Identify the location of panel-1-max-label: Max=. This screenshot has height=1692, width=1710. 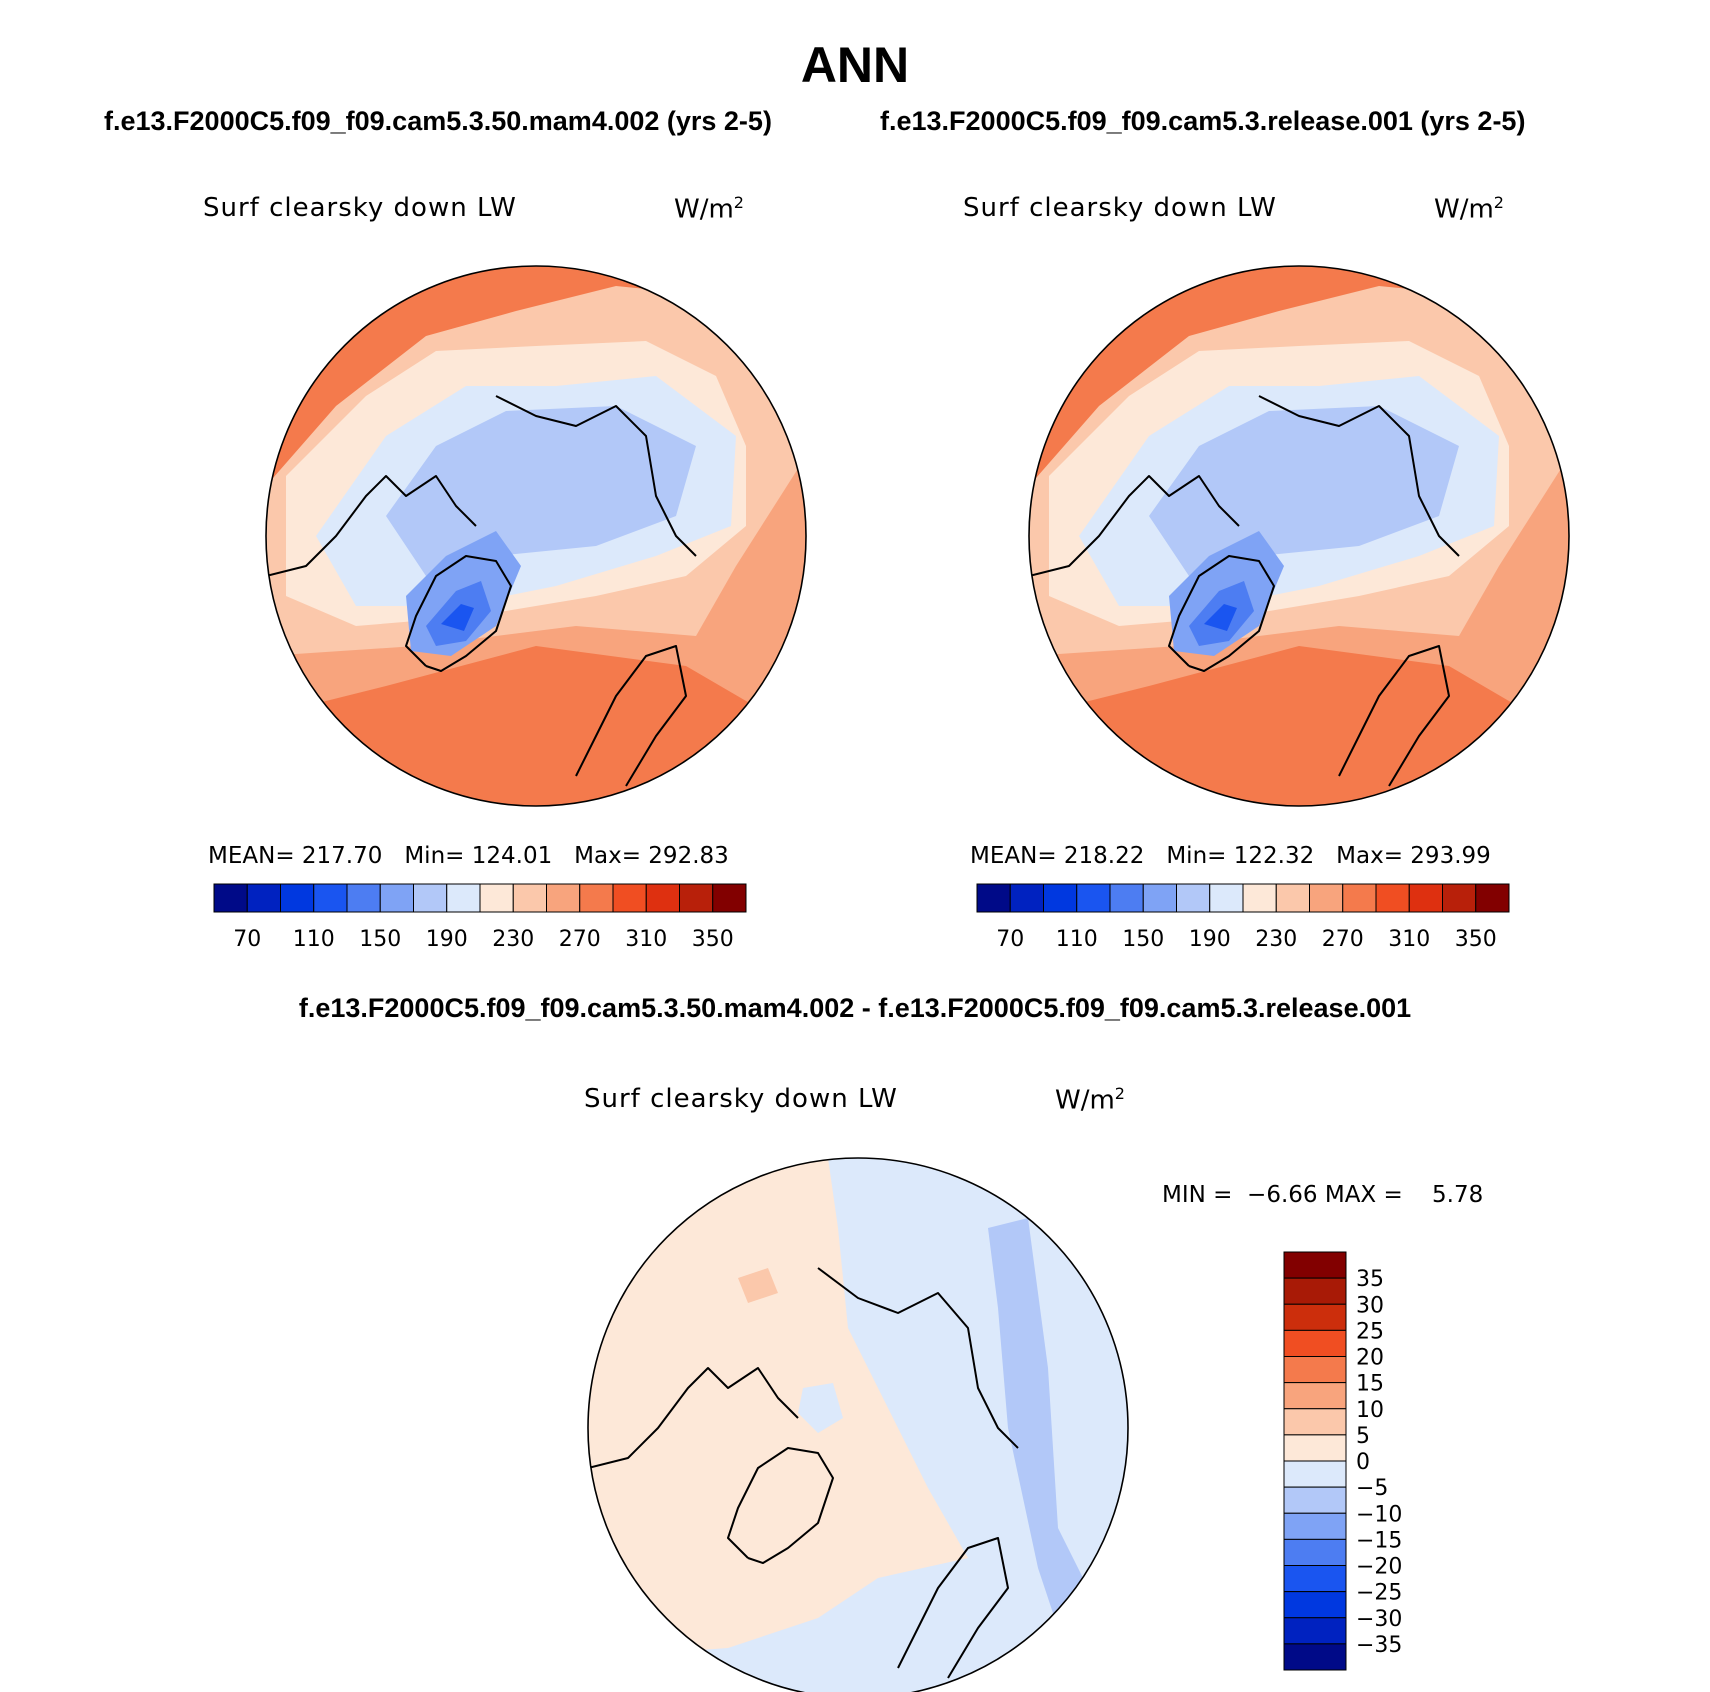
(607, 856).